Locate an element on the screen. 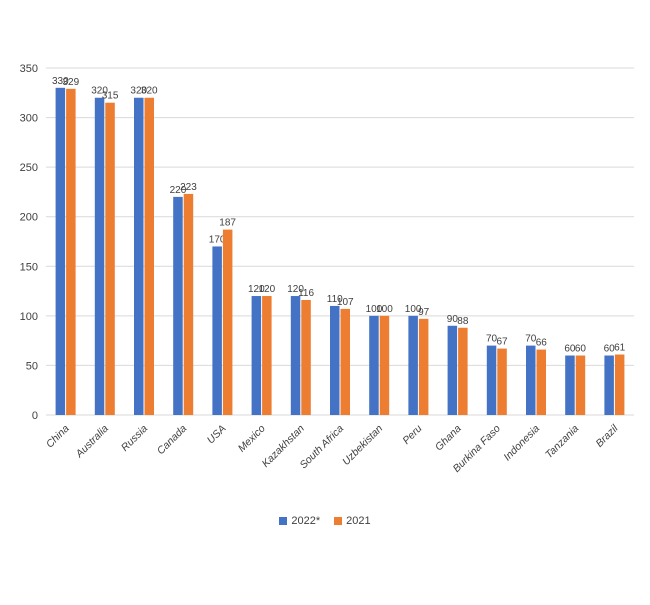 This screenshot has width=650, height=605. data-label: 329 is located at coordinates (71, 82).